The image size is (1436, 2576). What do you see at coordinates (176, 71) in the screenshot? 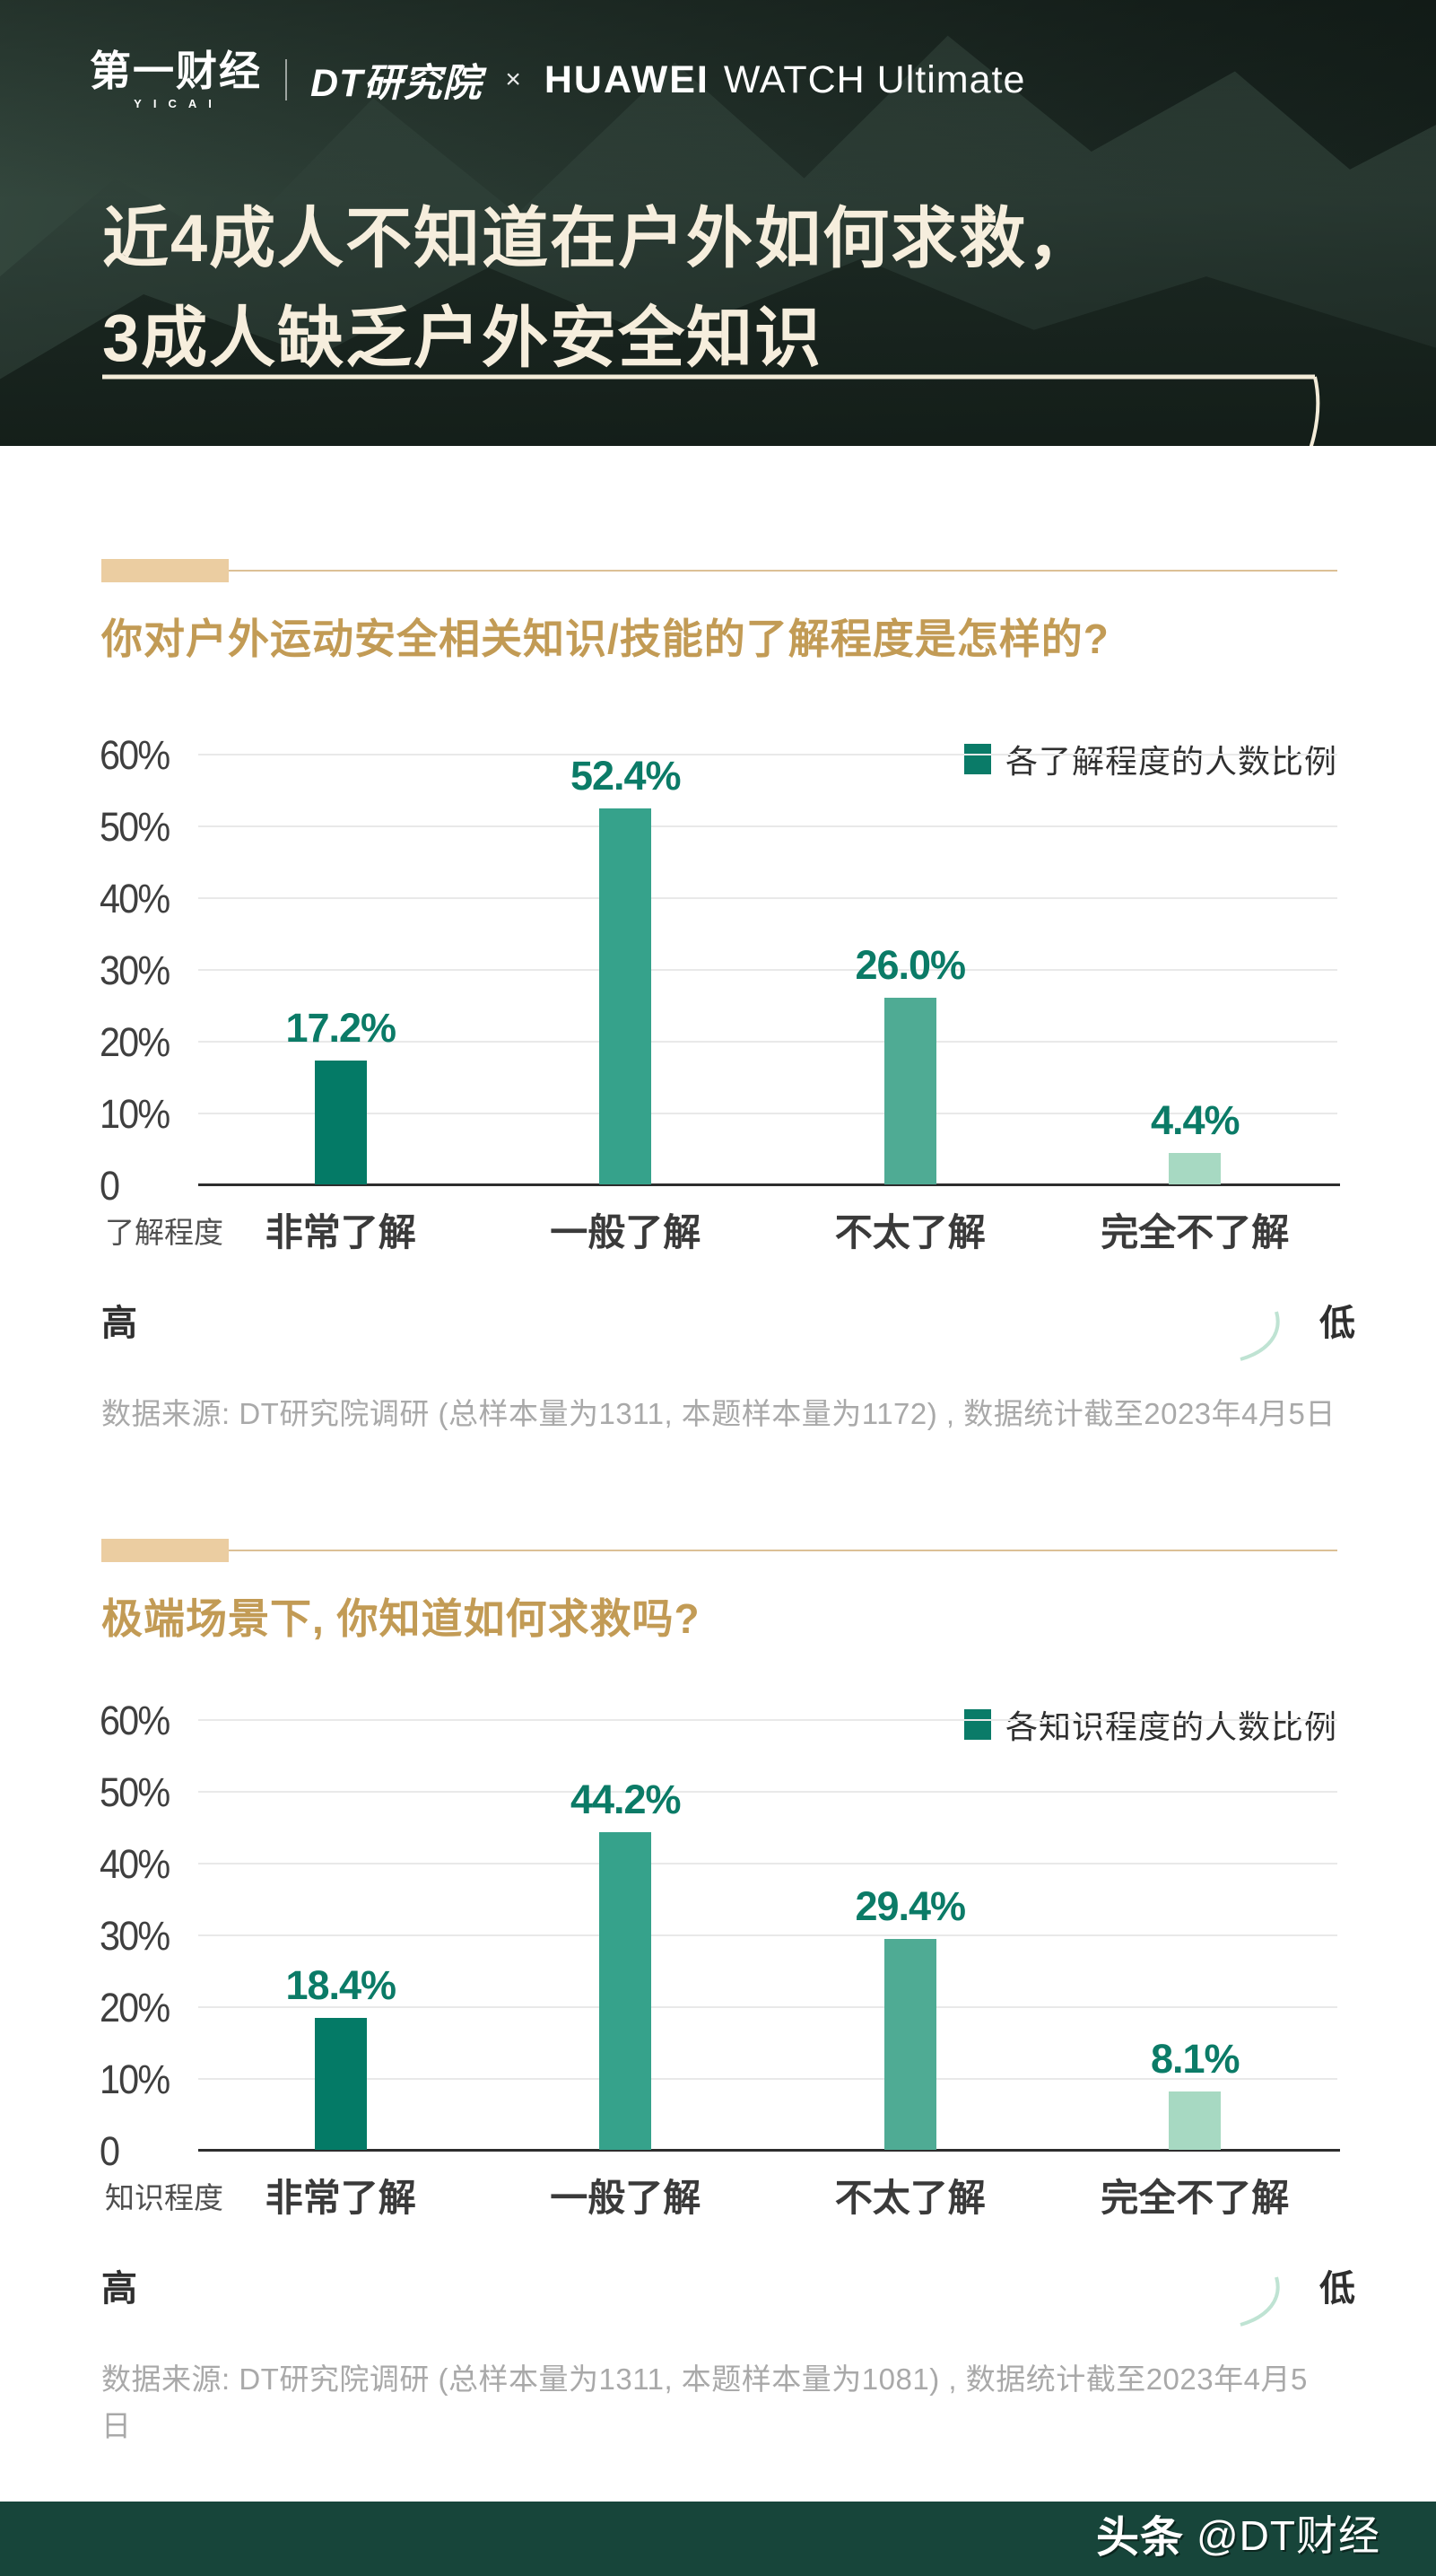
I see `yicai-logo-text: 第一财经` at bounding box center [176, 71].